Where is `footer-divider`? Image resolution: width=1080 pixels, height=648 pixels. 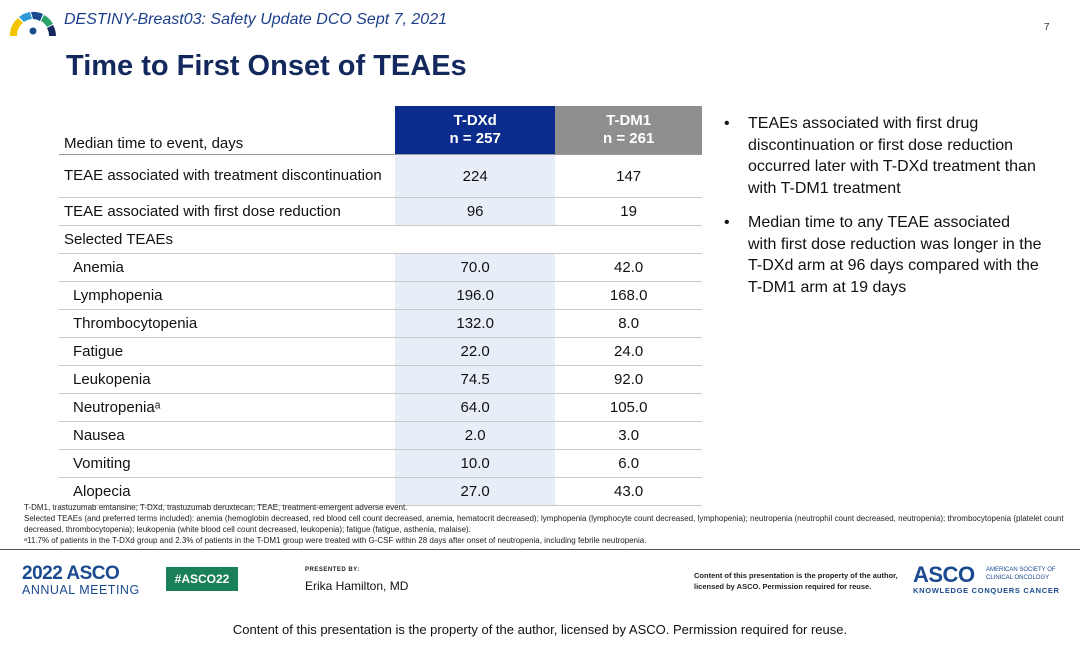 footer-divider is located at coordinates (540, 549).